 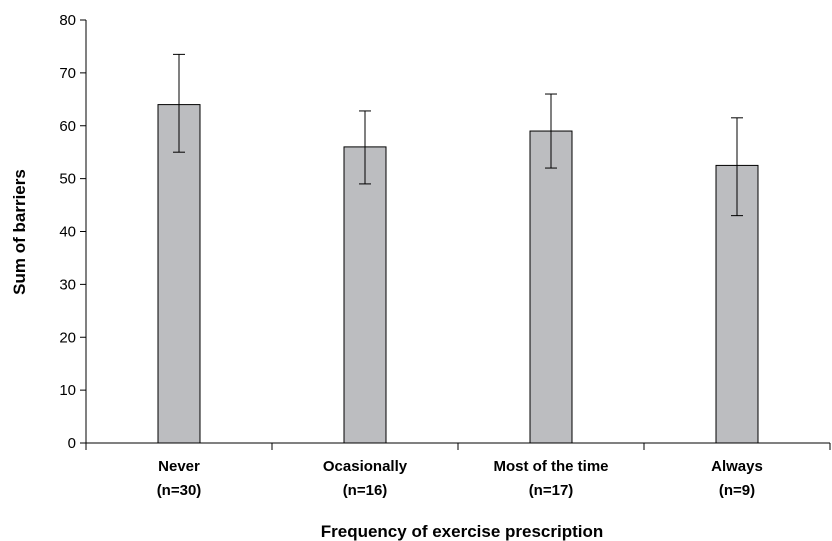 What do you see at coordinates (67, 73) in the screenshot?
I see `y-tick-label: 70` at bounding box center [67, 73].